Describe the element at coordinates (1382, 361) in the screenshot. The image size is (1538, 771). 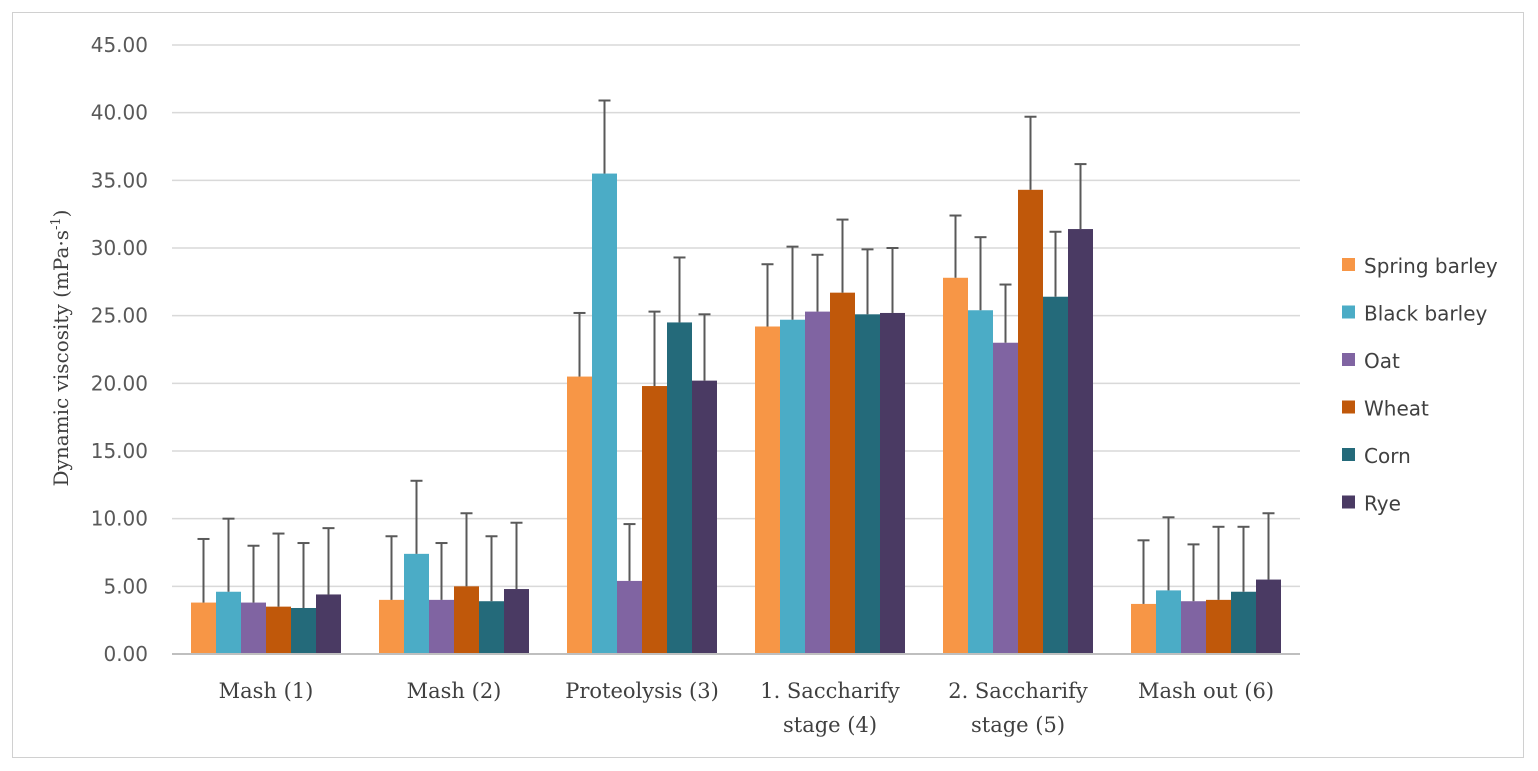
I see `legend-label: Oat` at that location.